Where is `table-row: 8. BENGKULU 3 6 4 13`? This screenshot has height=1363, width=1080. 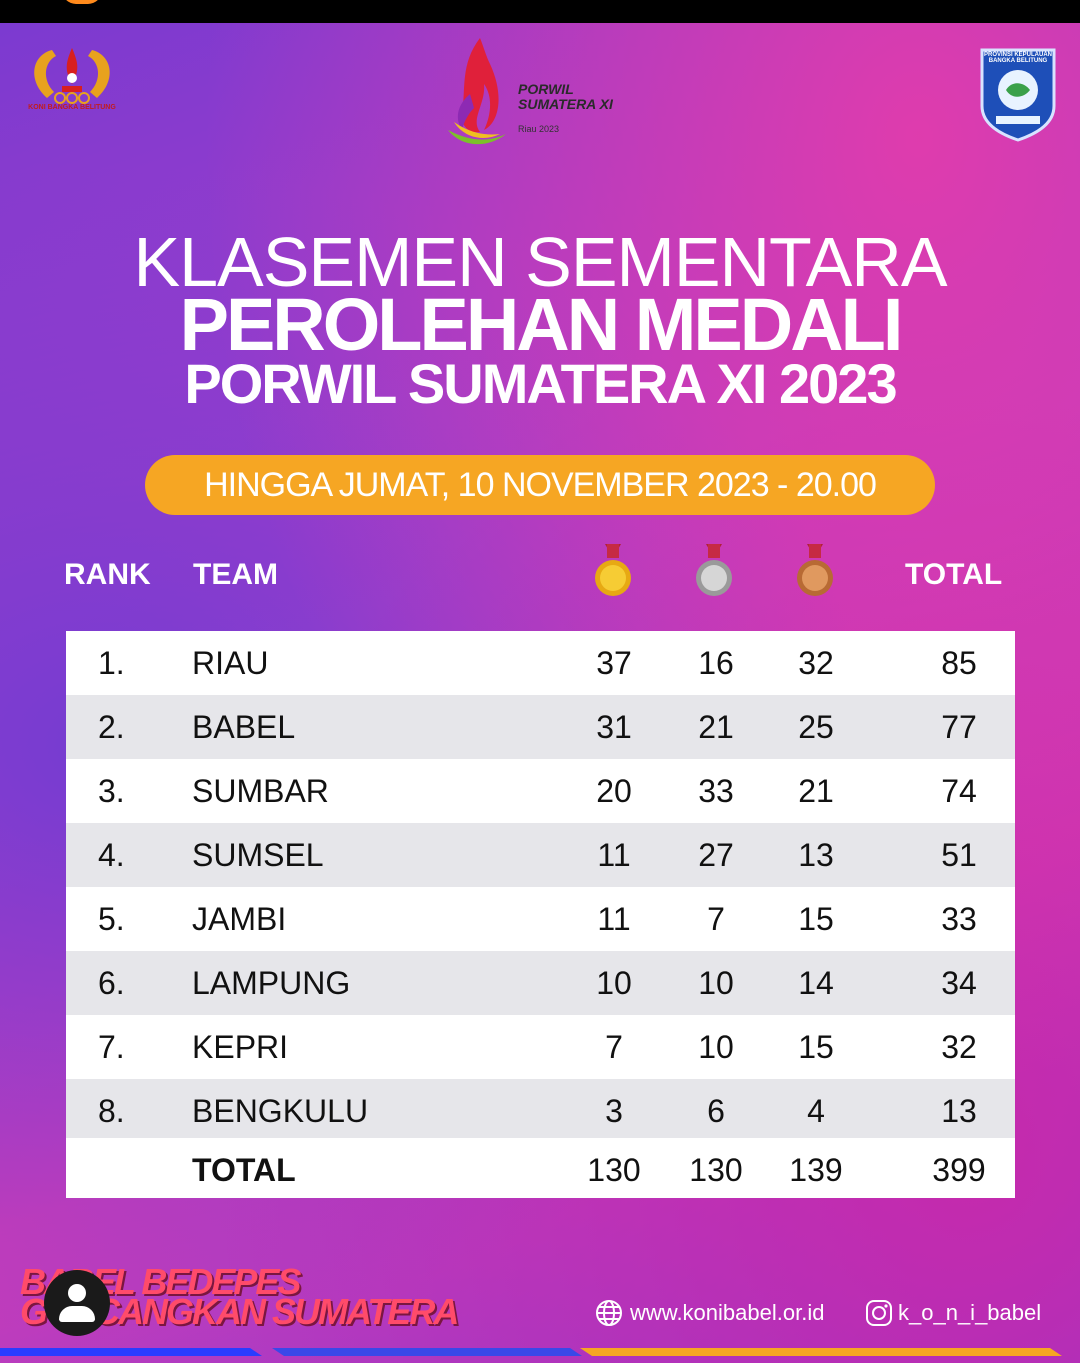
table-row: 8. BENGKULU 3 6 4 13 is located at coordinates (540, 1111).